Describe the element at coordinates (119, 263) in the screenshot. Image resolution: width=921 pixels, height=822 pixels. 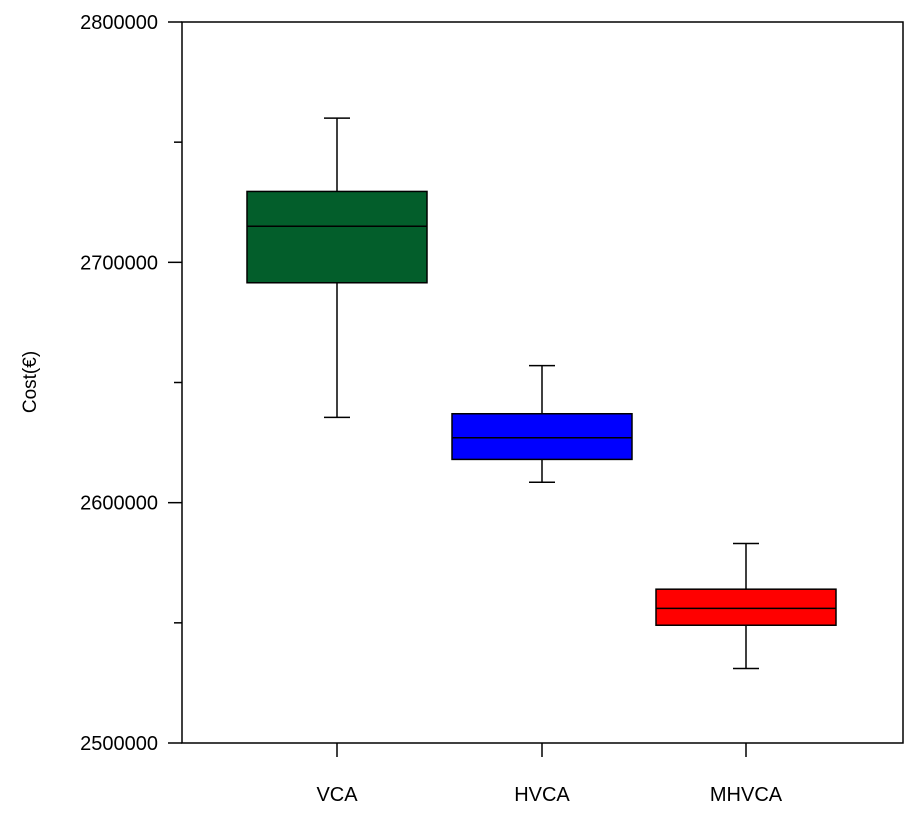
I see `y-tick-label: 2700000` at that location.